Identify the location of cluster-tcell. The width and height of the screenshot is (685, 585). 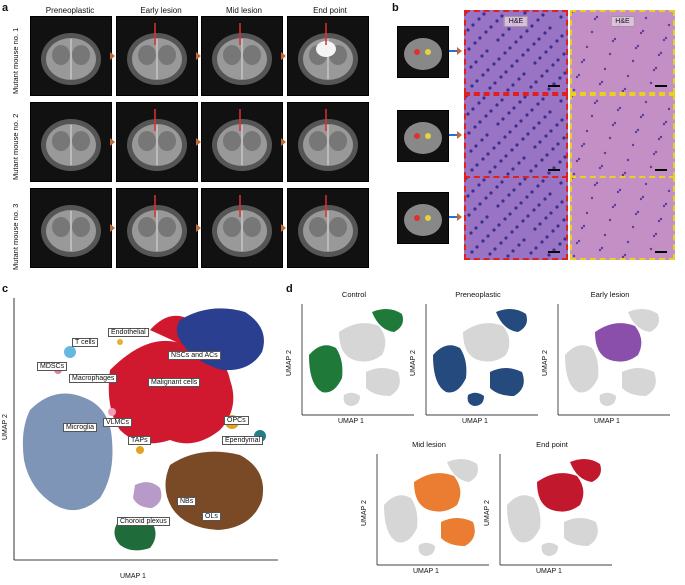
(70, 352).